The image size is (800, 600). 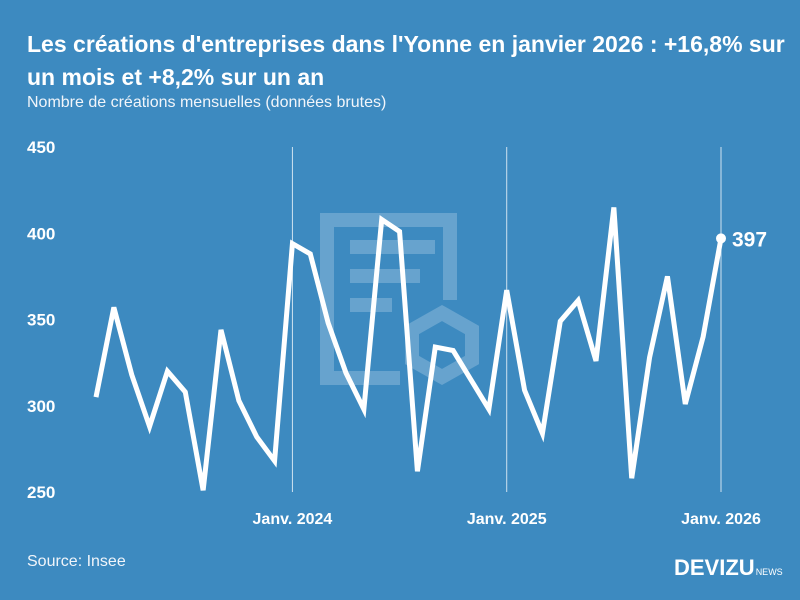 I want to click on watermark-icon, so click(x=399, y=299).